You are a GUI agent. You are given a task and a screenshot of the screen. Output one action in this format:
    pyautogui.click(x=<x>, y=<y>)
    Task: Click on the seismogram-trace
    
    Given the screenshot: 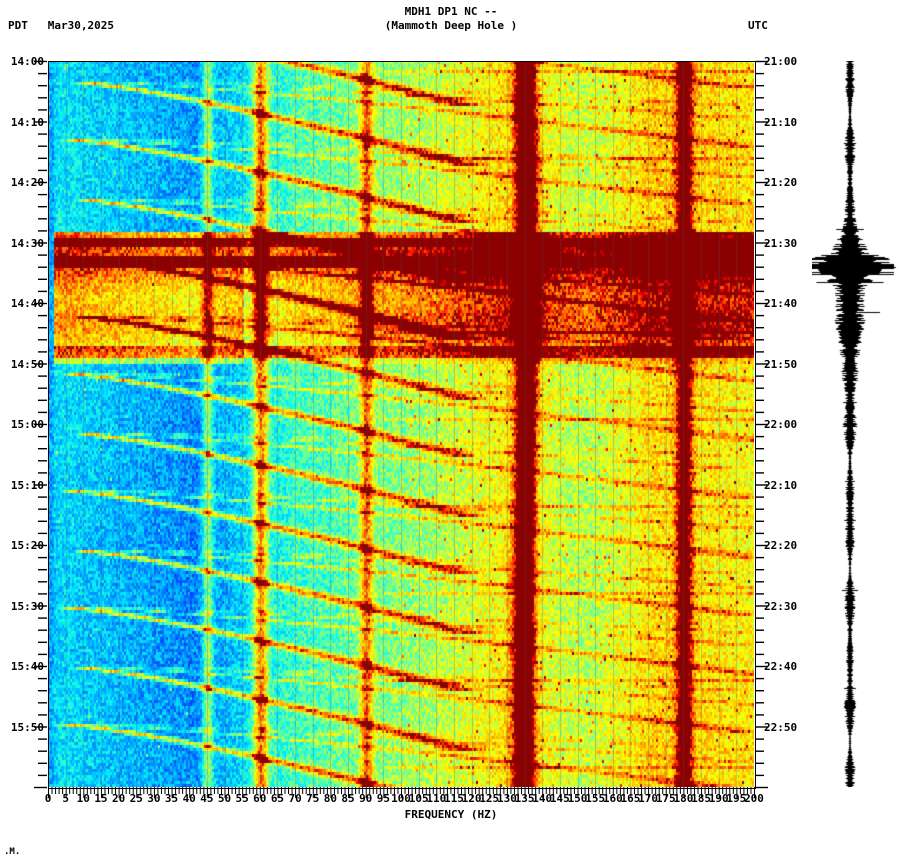 What is the action you would take?
    pyautogui.click(x=856, y=424)
    